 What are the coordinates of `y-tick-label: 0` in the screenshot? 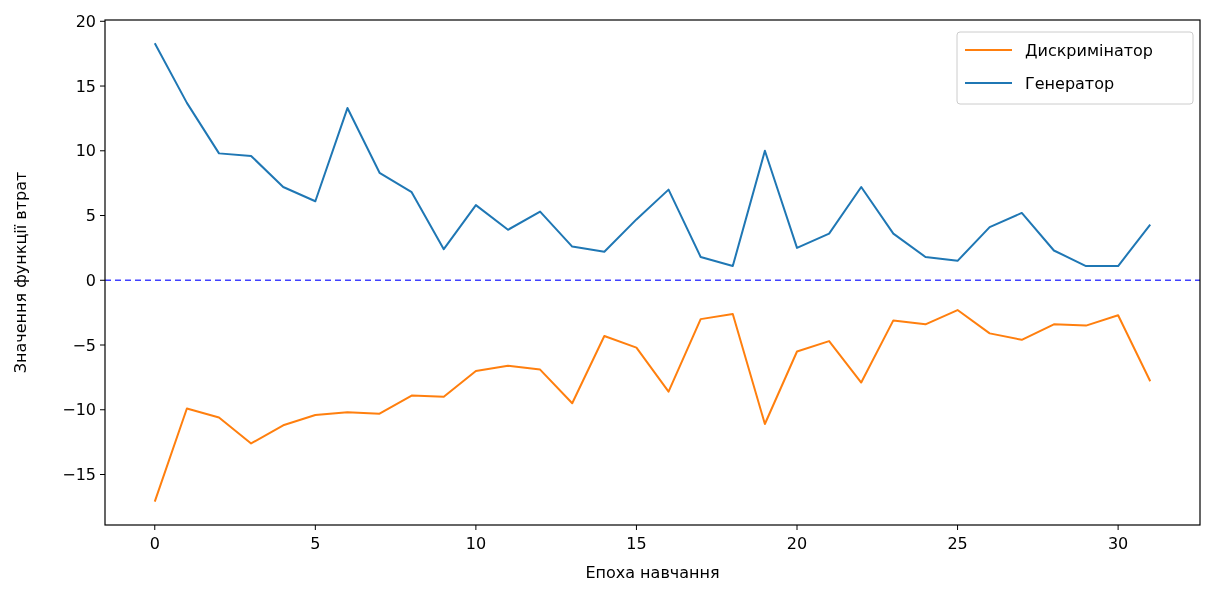 It's located at (90, 280).